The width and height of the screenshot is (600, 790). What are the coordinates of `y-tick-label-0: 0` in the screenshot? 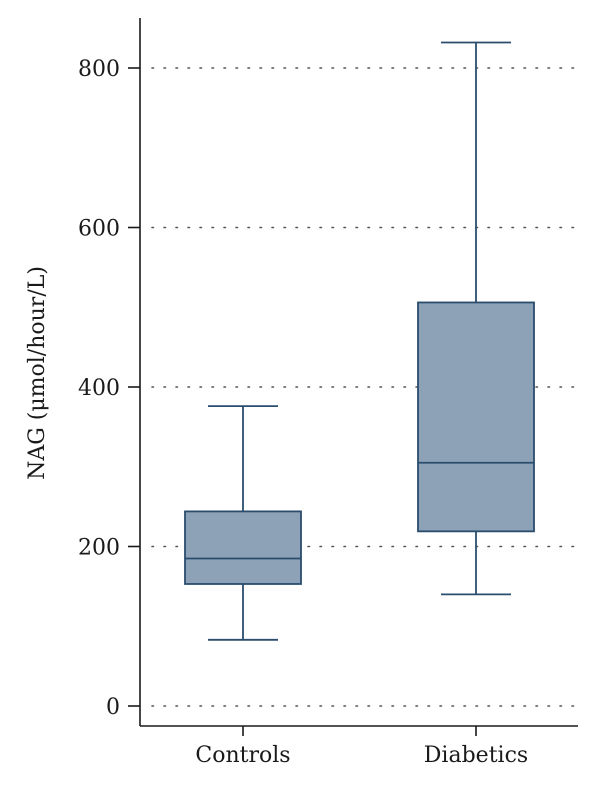 It's located at (113, 707).